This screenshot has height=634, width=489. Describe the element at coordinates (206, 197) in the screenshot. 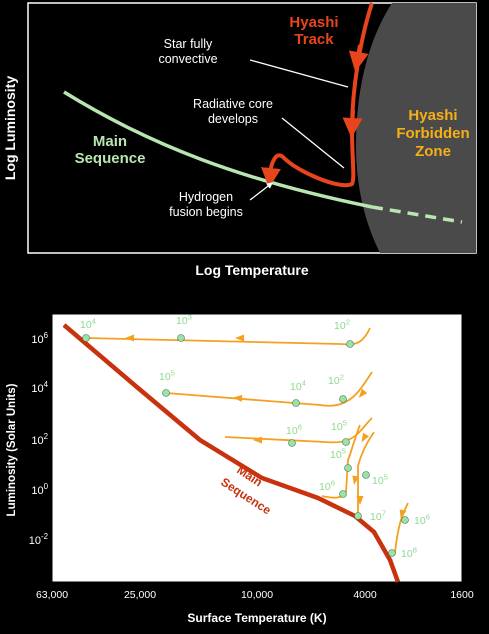

I see `annotation-fusion-line1: Hydrogen` at that location.